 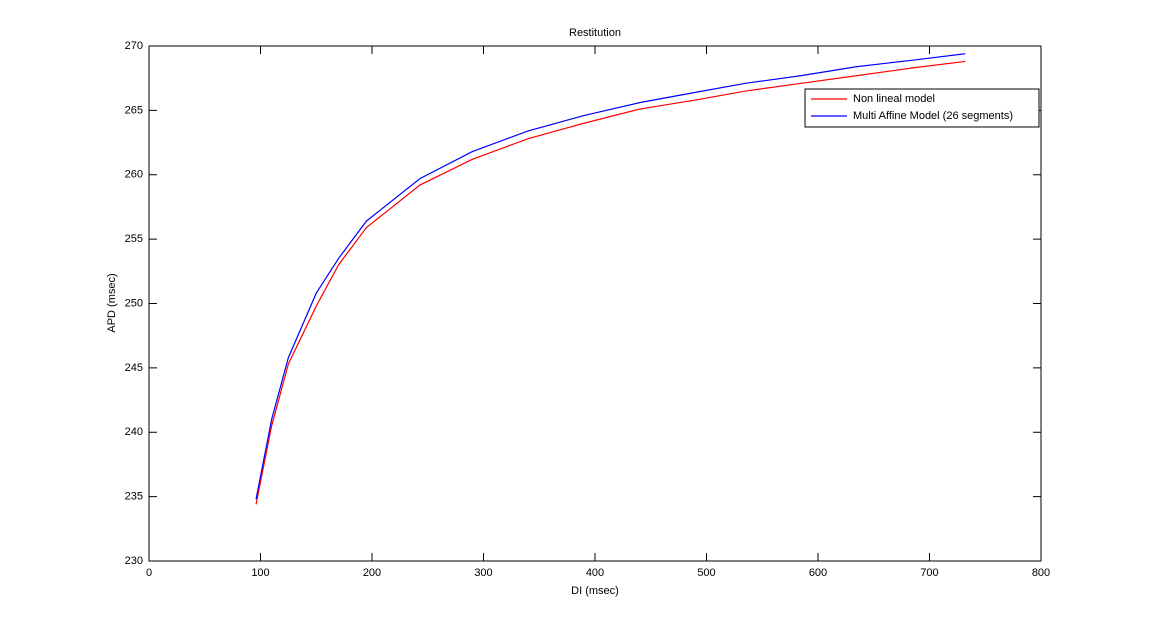 I want to click on x-tick-label: 0, so click(x=149, y=573).